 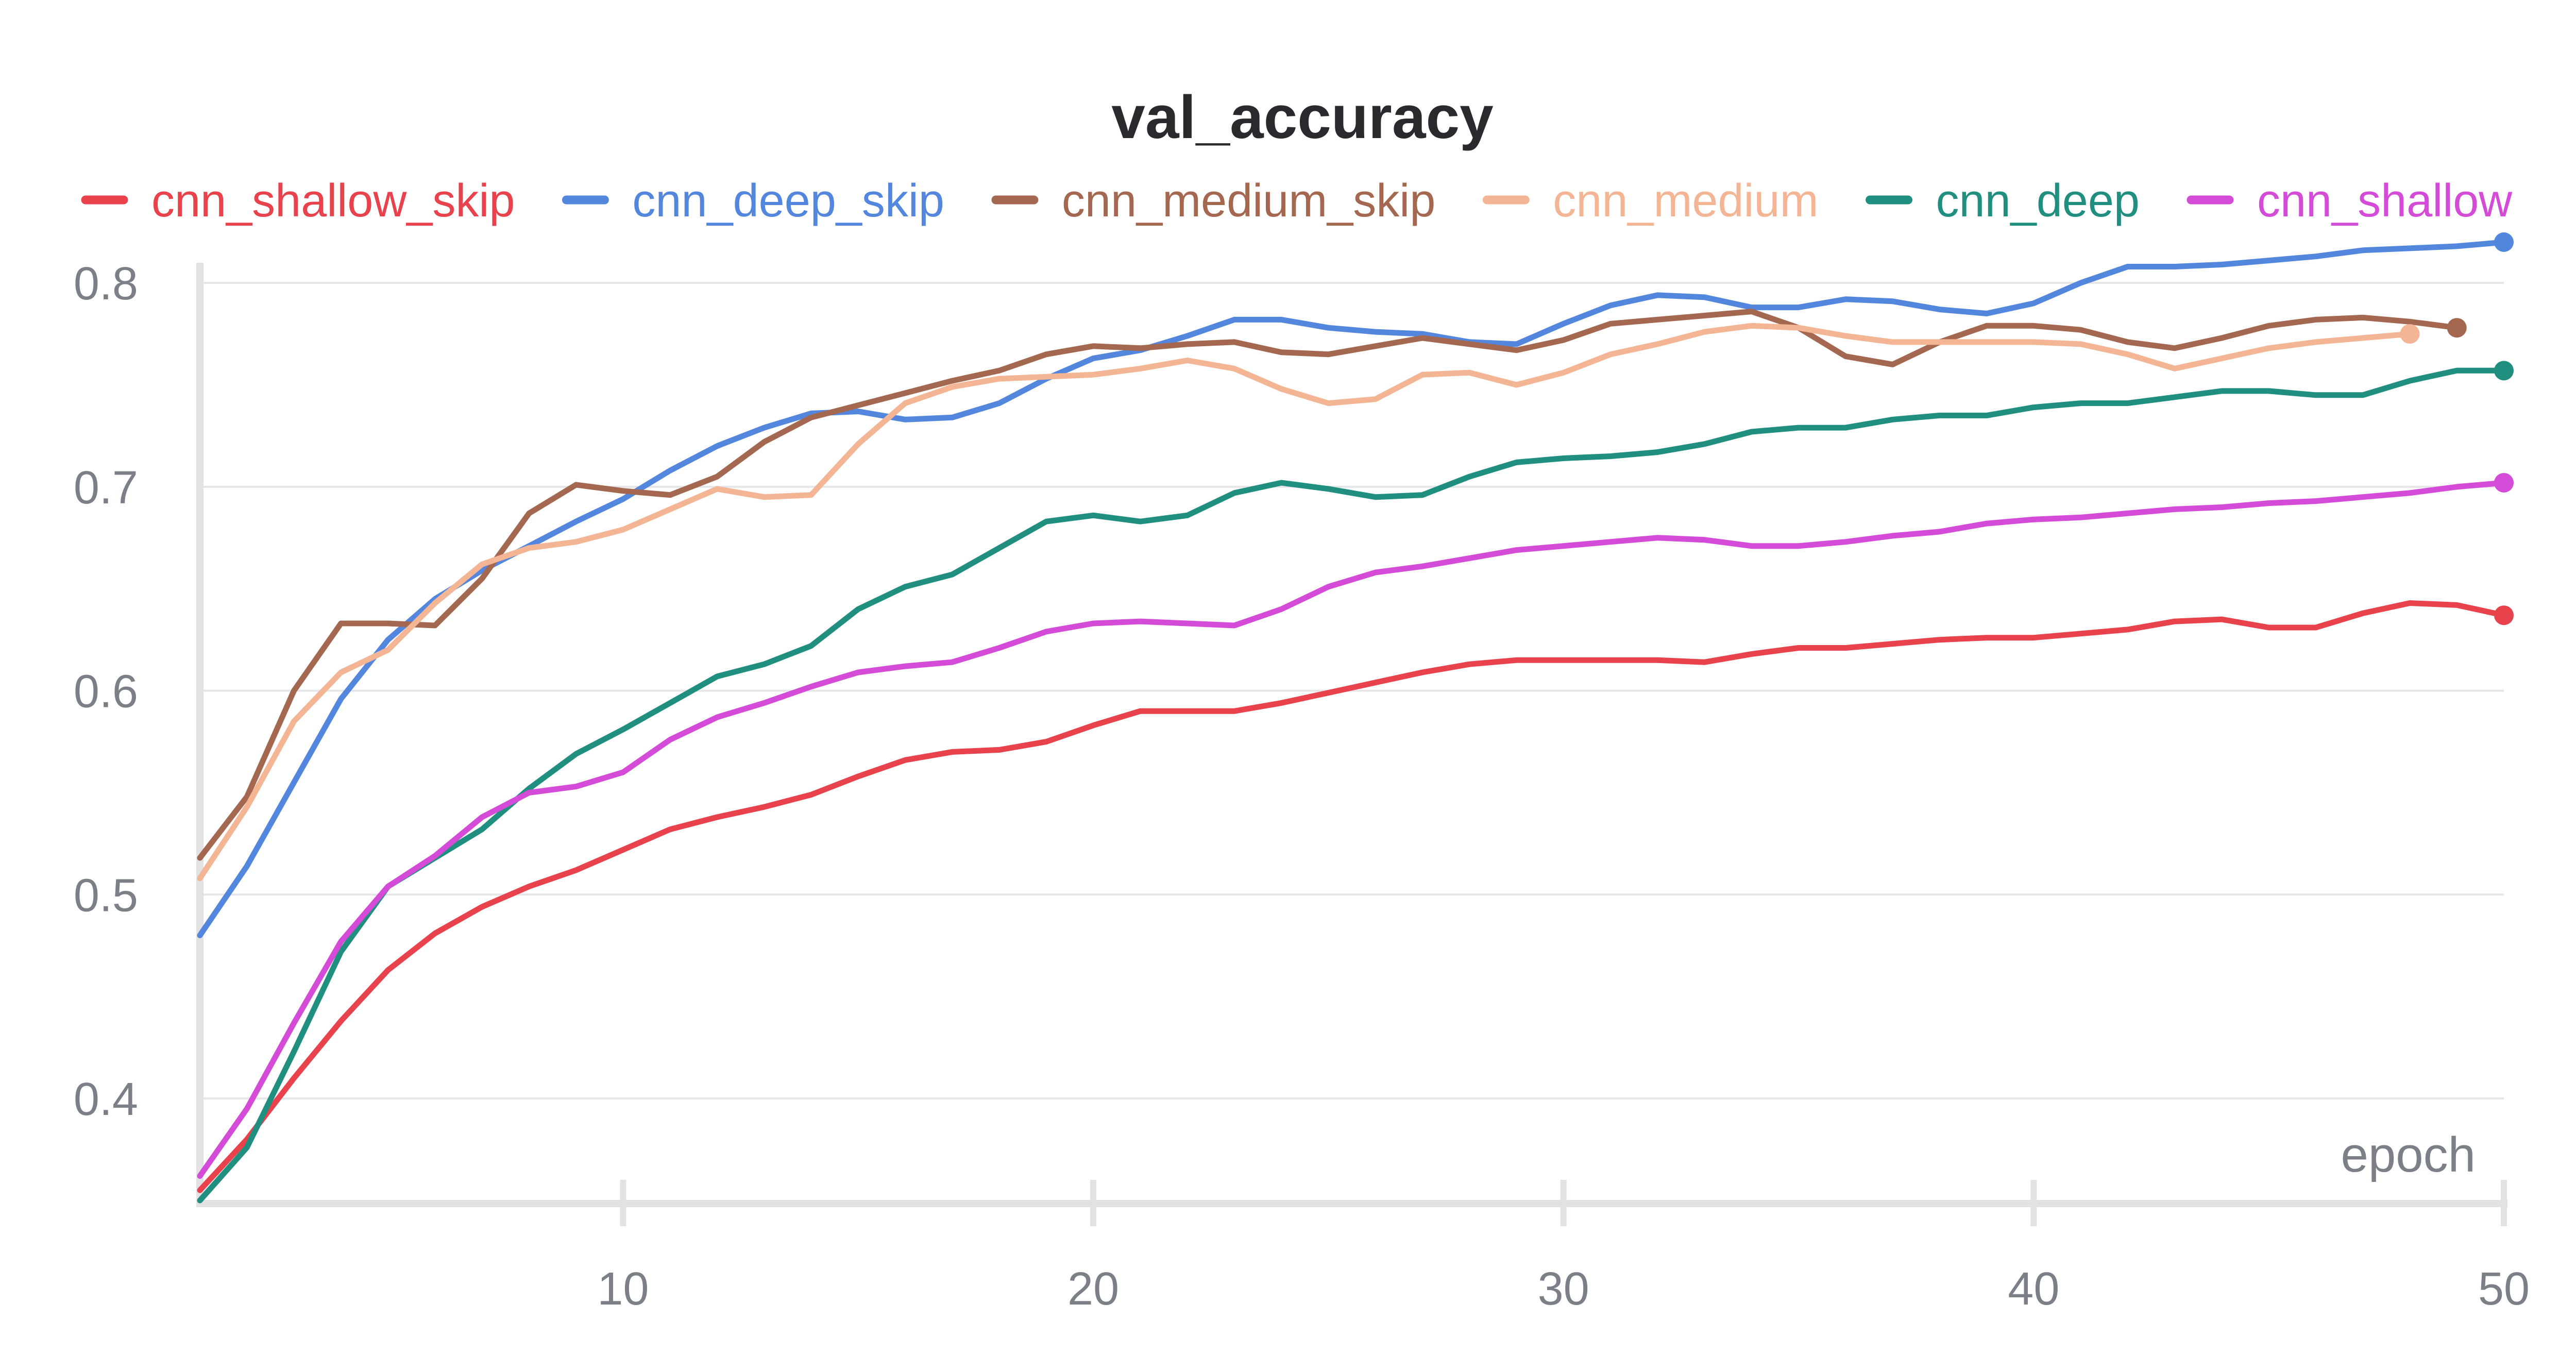 I want to click on series-end-marker-cnn-shallow-skip, so click(x=2504, y=615).